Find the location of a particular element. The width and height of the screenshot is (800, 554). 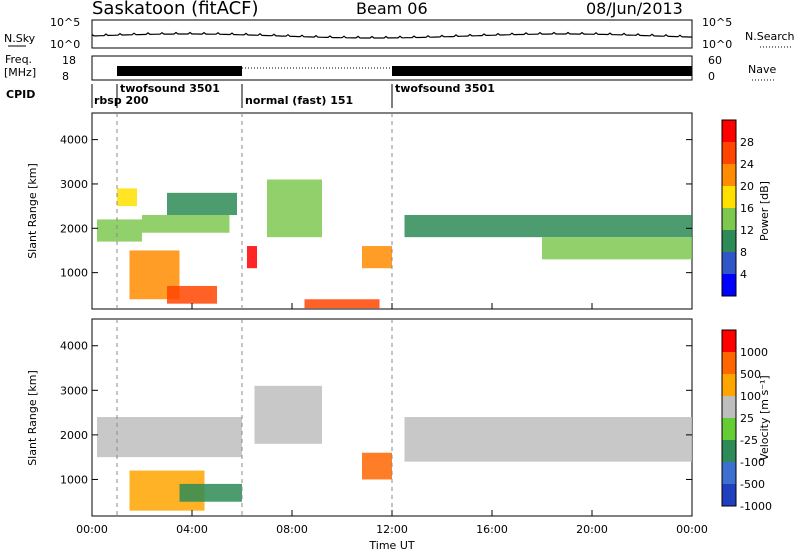

noise-left-tick-bottom: 10^0 is located at coordinates (65, 44).